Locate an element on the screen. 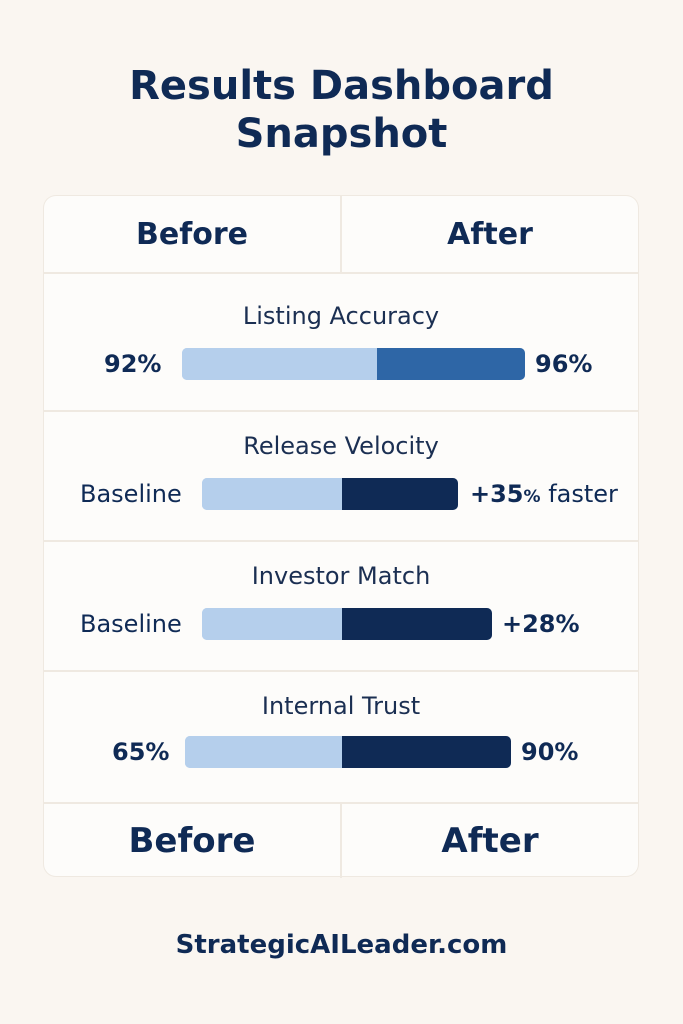 The height and width of the screenshot is (1024, 683). footer-before: Before is located at coordinates (193, 841).